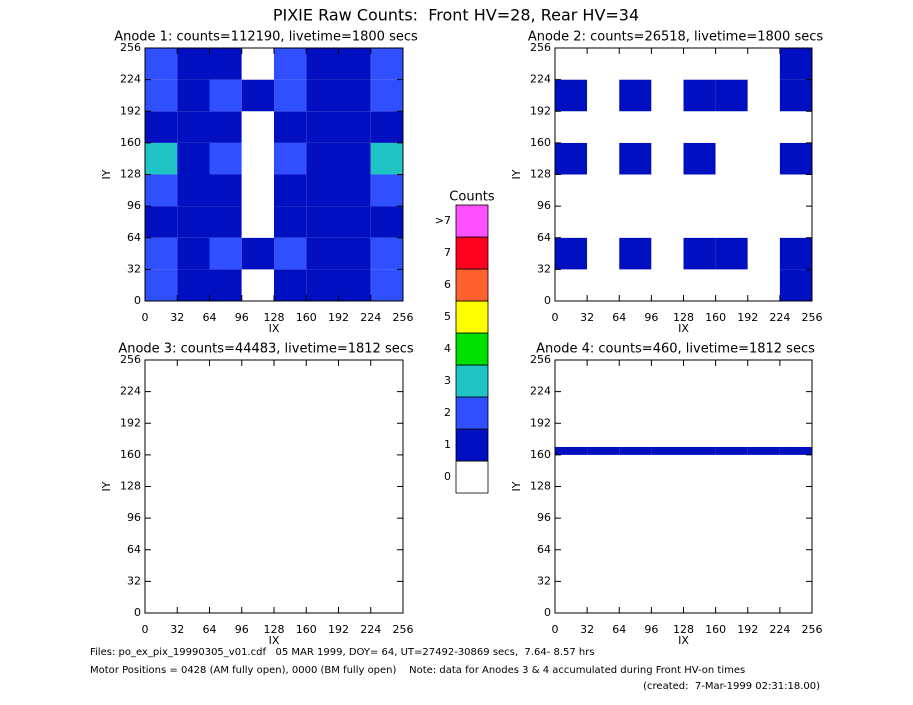  I want to click on y-tick-label: 160, so click(540, 454).